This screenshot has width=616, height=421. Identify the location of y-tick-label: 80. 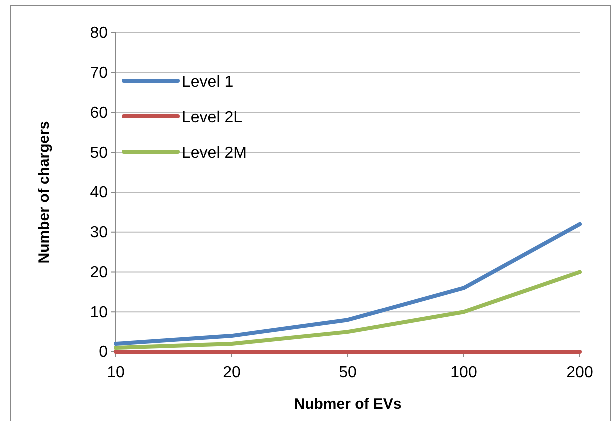
(99, 33).